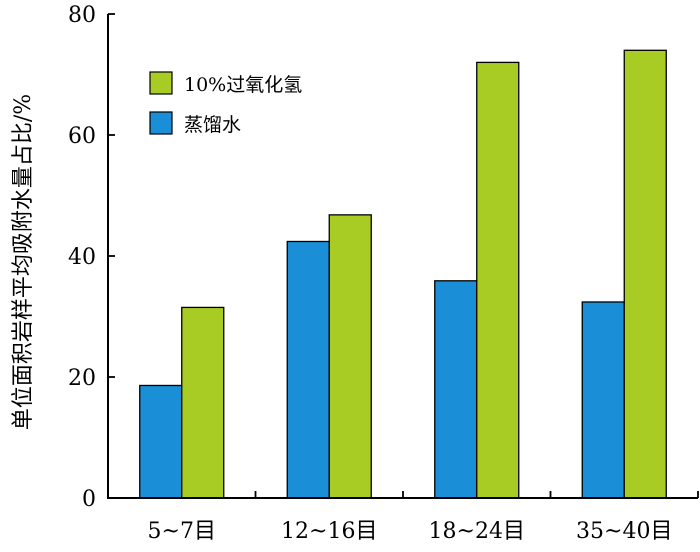  What do you see at coordinates (182, 531) in the screenshot?
I see `x-tick-label-1: 5~7目` at bounding box center [182, 531].